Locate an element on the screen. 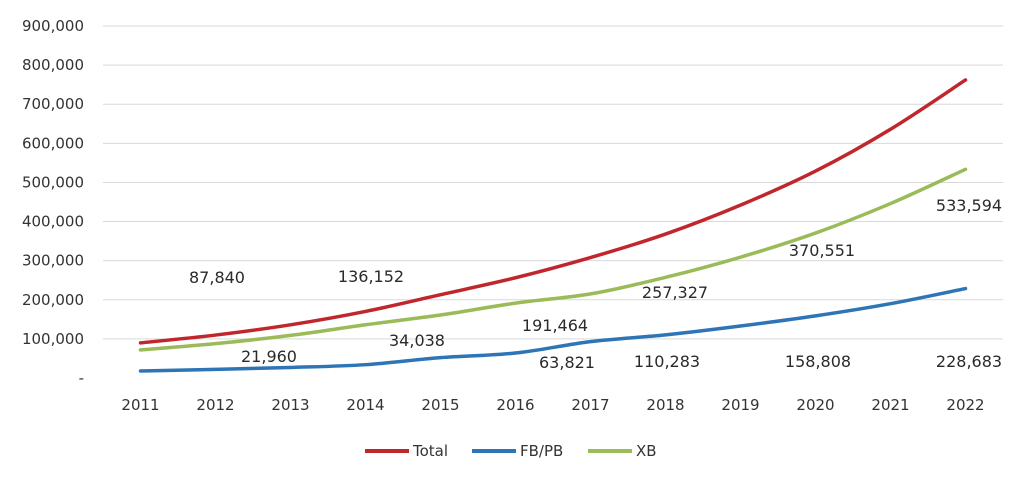 Image resolution: width=1024 pixels, height=486 pixels. y-tick-label: 100,000 is located at coordinates (53, 339).